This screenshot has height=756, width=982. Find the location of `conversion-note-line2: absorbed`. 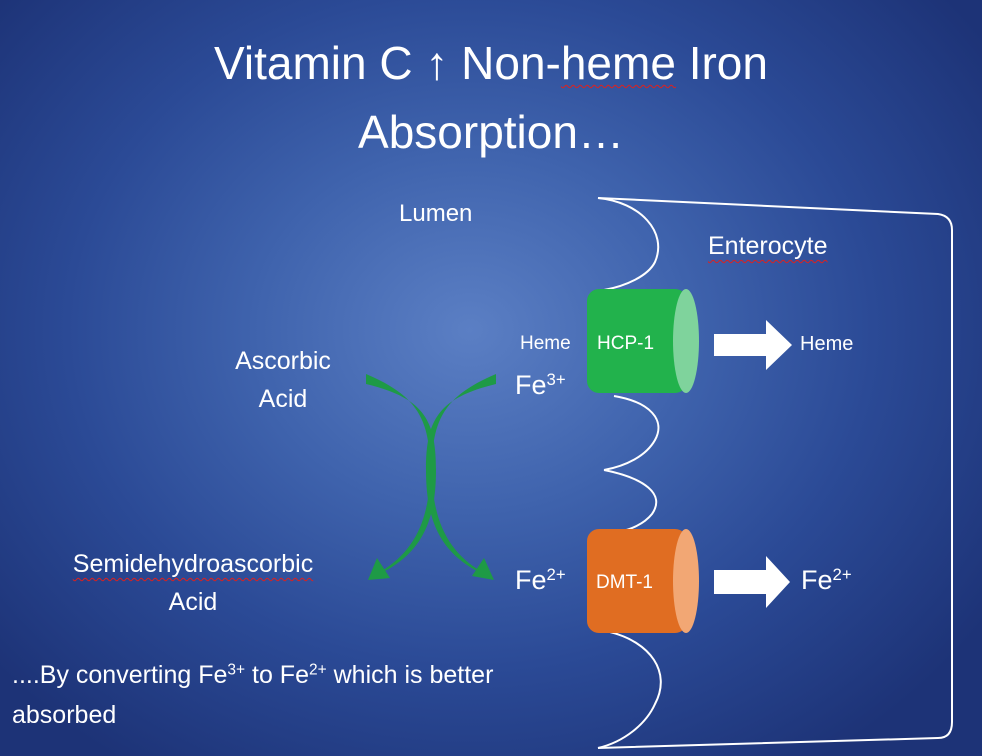

conversion-note-line2: absorbed is located at coordinates (64, 715).